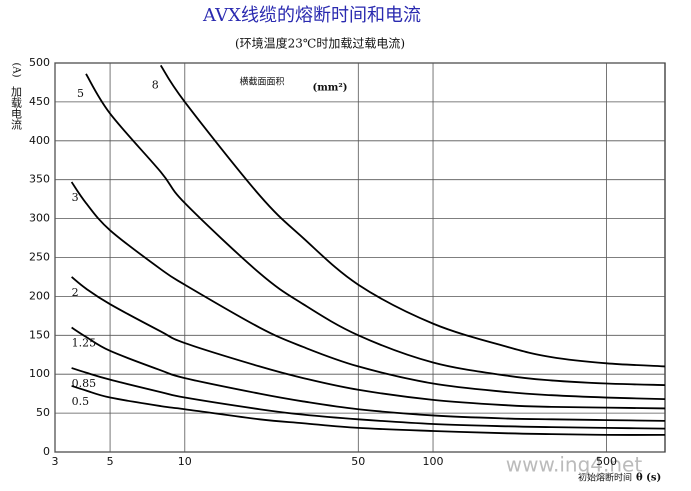 The image size is (691, 491). I want to click on x-axis-unit: θ (s), so click(648, 478).